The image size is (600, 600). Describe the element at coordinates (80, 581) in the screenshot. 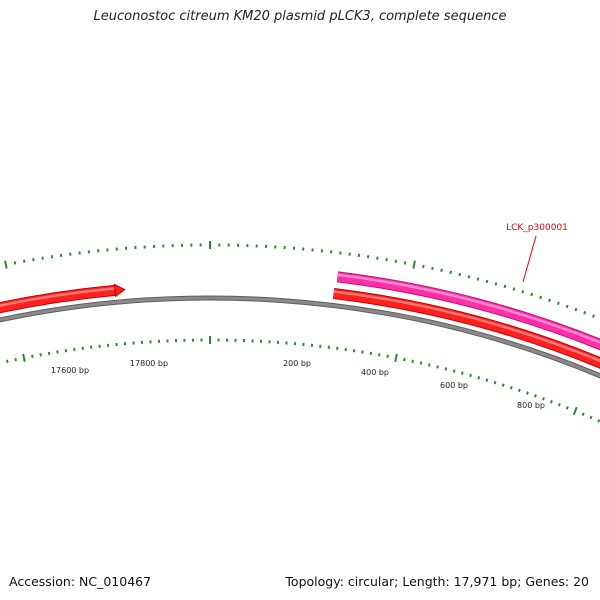

I see `accession-text: Accession: NC_010467` at that location.